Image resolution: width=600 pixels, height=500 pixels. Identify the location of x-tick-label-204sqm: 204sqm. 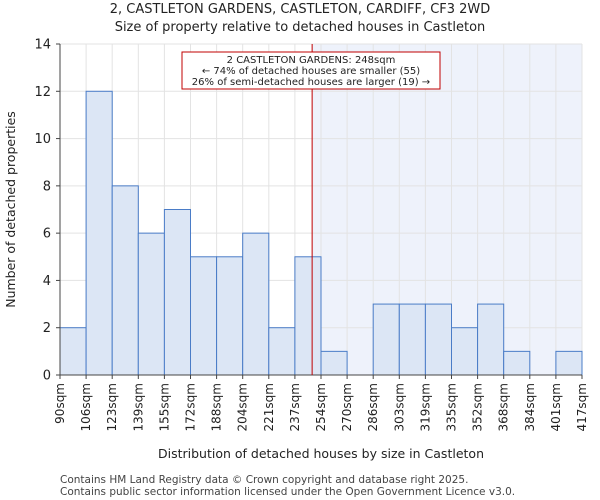
(243, 407).